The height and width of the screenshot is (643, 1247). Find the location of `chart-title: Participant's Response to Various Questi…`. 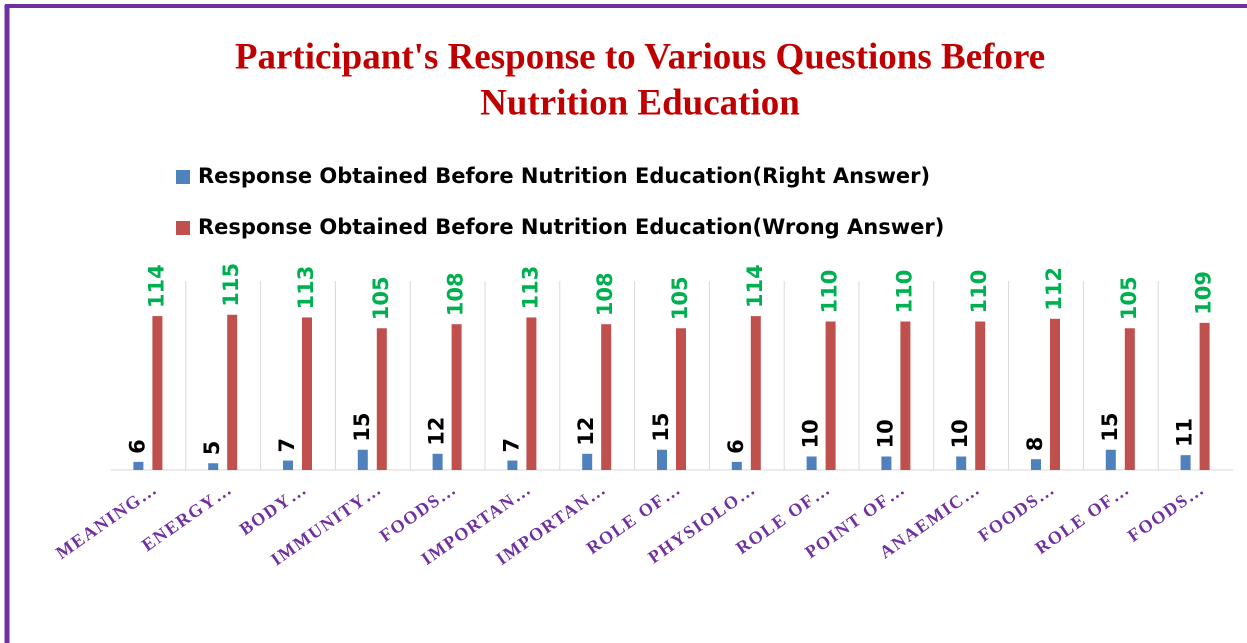

chart-title: Participant's Response to Various Questi… is located at coordinates (640, 56).